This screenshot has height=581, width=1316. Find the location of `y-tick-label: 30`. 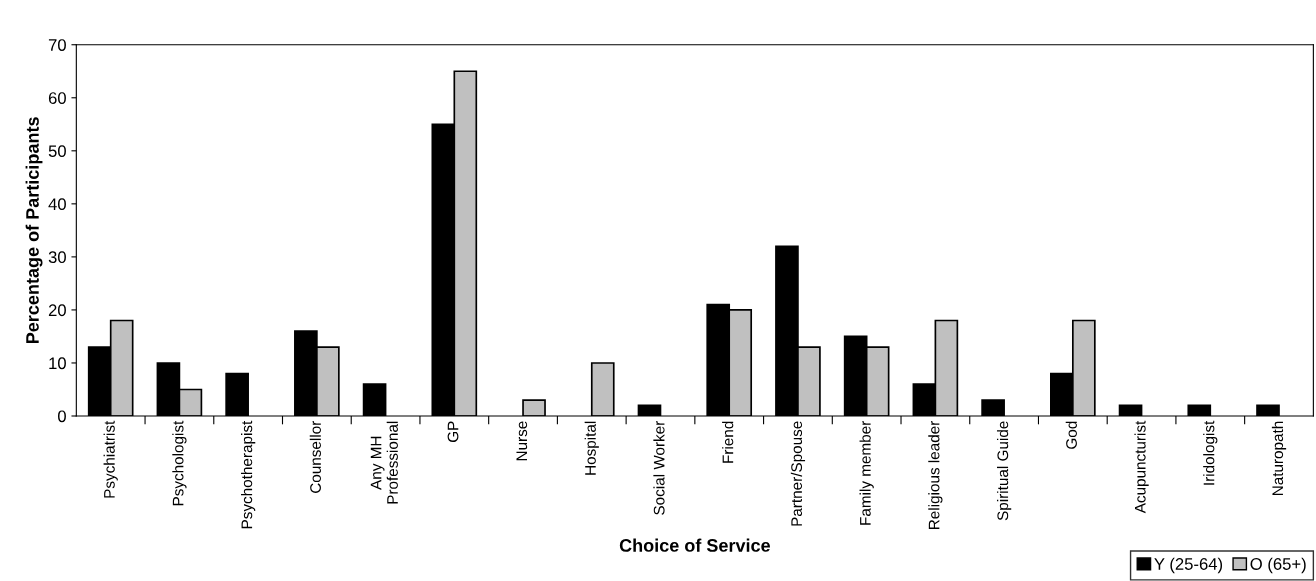

y-tick-label: 30 is located at coordinates (57, 257).